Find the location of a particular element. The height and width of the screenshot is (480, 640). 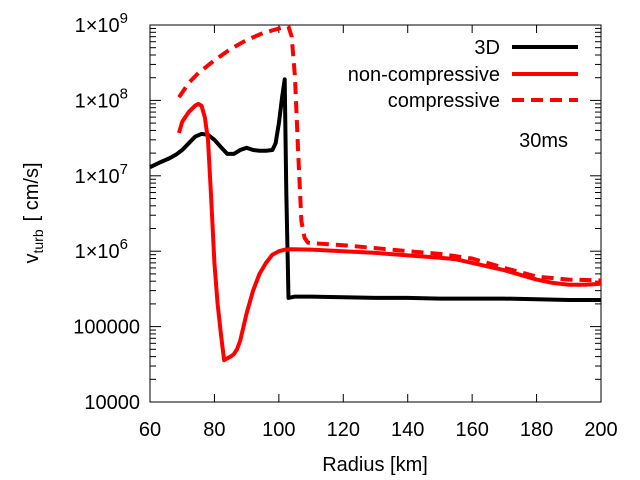

y-tick-label: 1×10⁶ is located at coordinates (101, 249).